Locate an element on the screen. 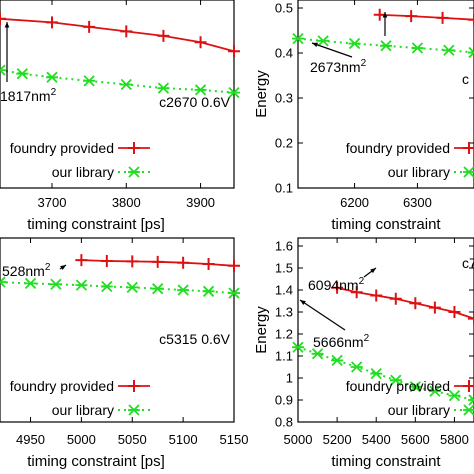 Image resolution: width=474 pixels, height=474 pixels. panel-top-left-xlabel: timing constraint [ps] is located at coordinates (96, 224).